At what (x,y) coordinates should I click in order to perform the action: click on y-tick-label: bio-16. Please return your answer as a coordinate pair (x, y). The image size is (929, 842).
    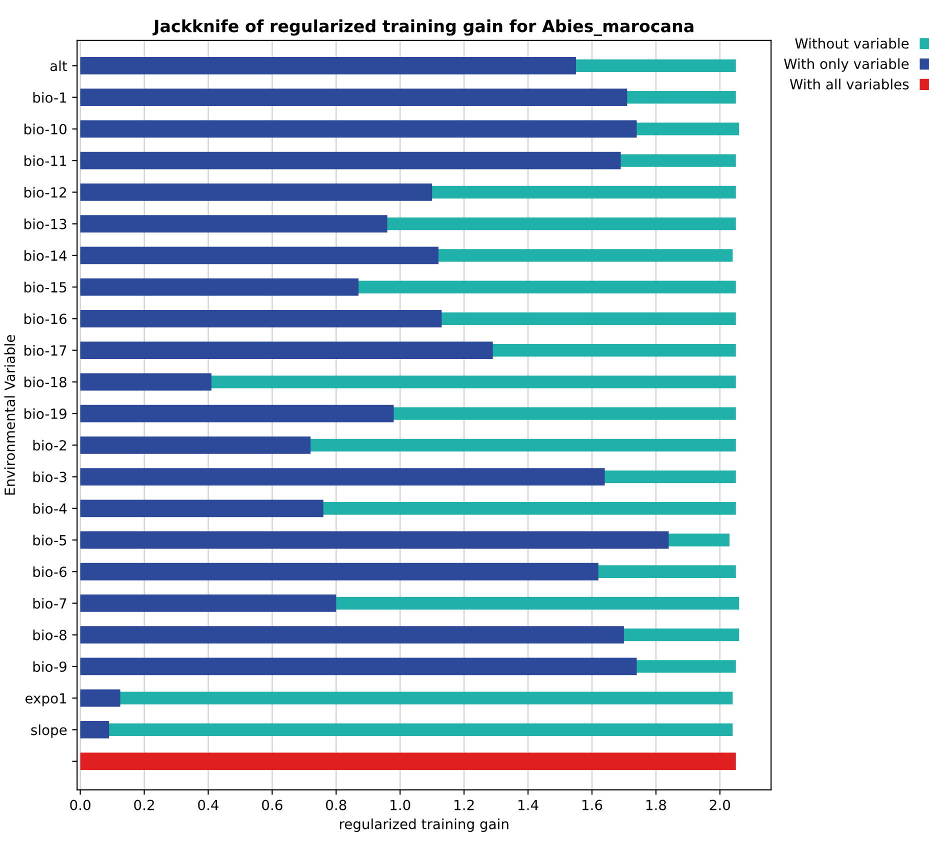
    Looking at the image, I should click on (45, 318).